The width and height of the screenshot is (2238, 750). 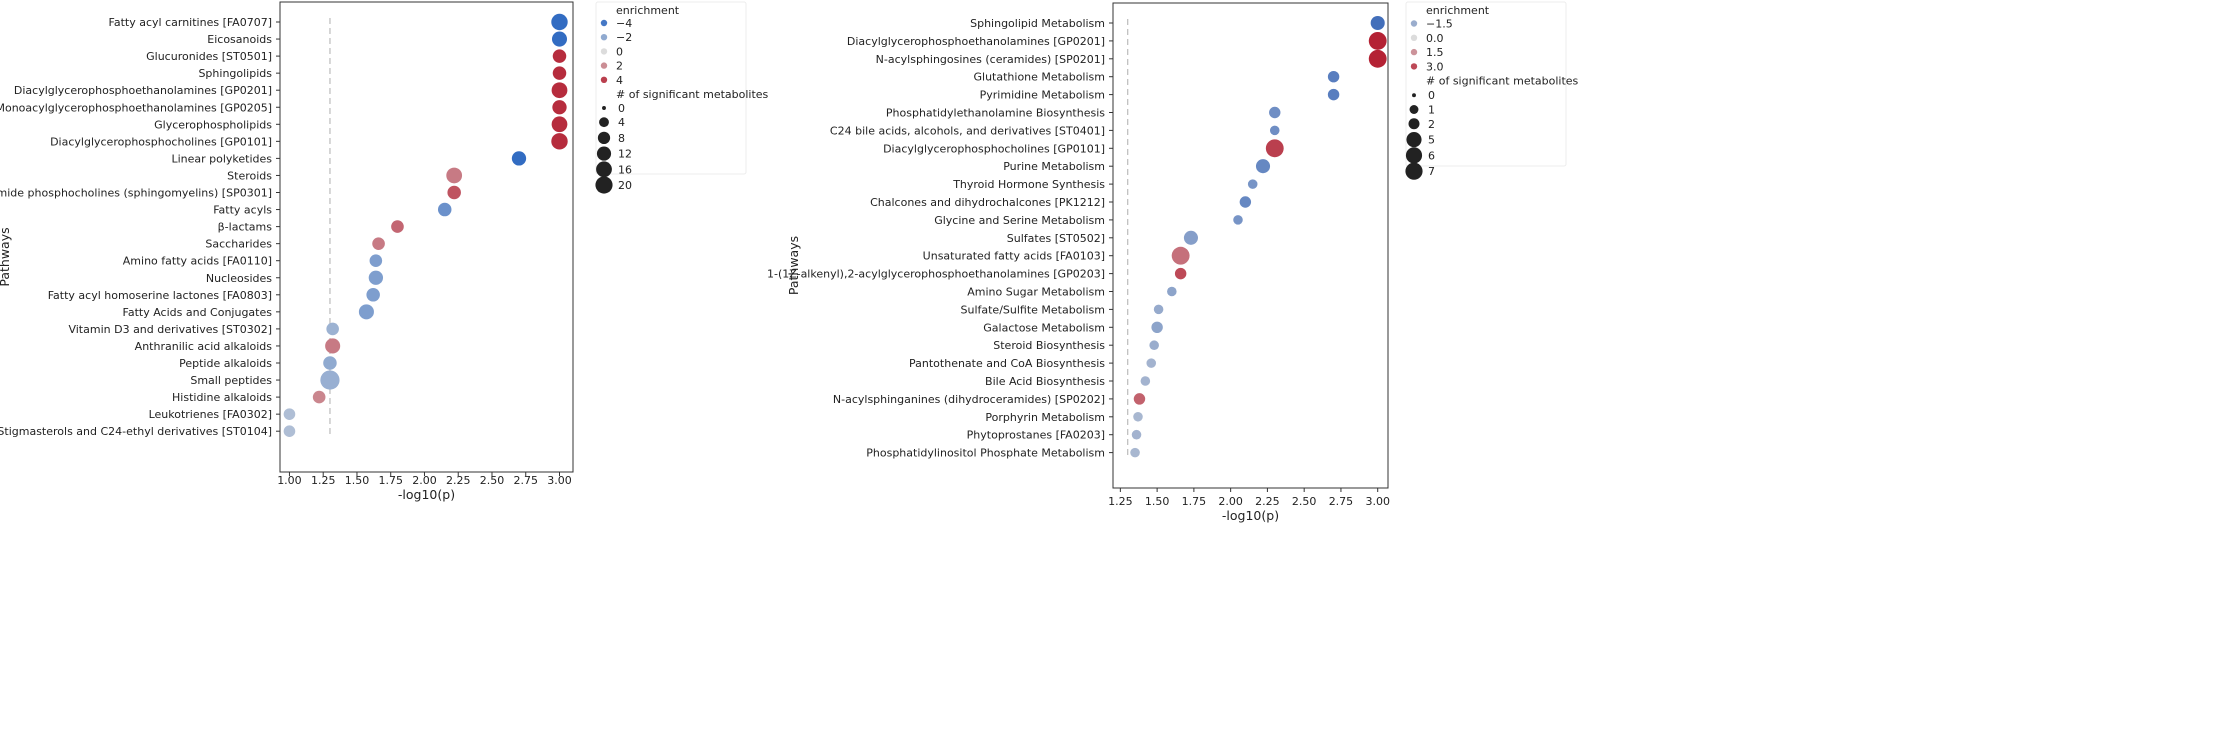 What do you see at coordinates (242, 210) in the screenshot?
I see `pathway-label: Fatty acyls` at bounding box center [242, 210].